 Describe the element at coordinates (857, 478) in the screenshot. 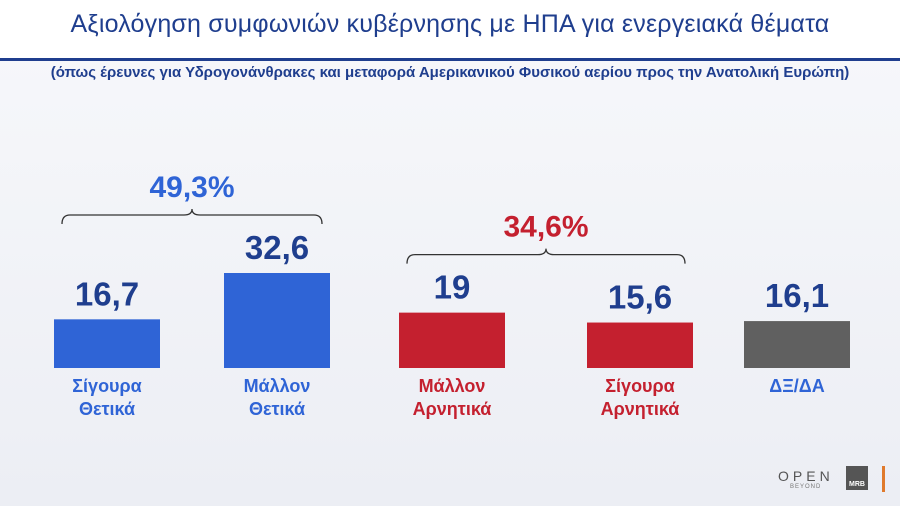

I see `mrb-logo: MRB` at that location.